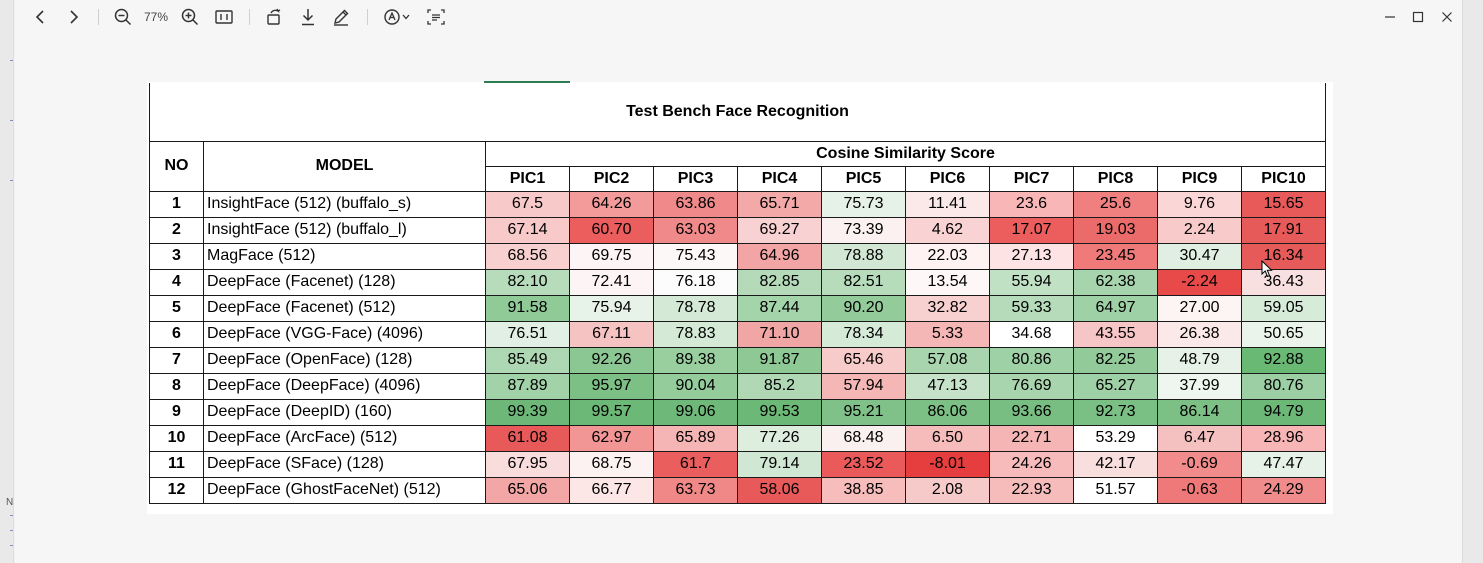 This screenshot has height=563, width=1483. Describe the element at coordinates (779, 490) in the screenshot. I see `score-cell: 58.06` at that location.